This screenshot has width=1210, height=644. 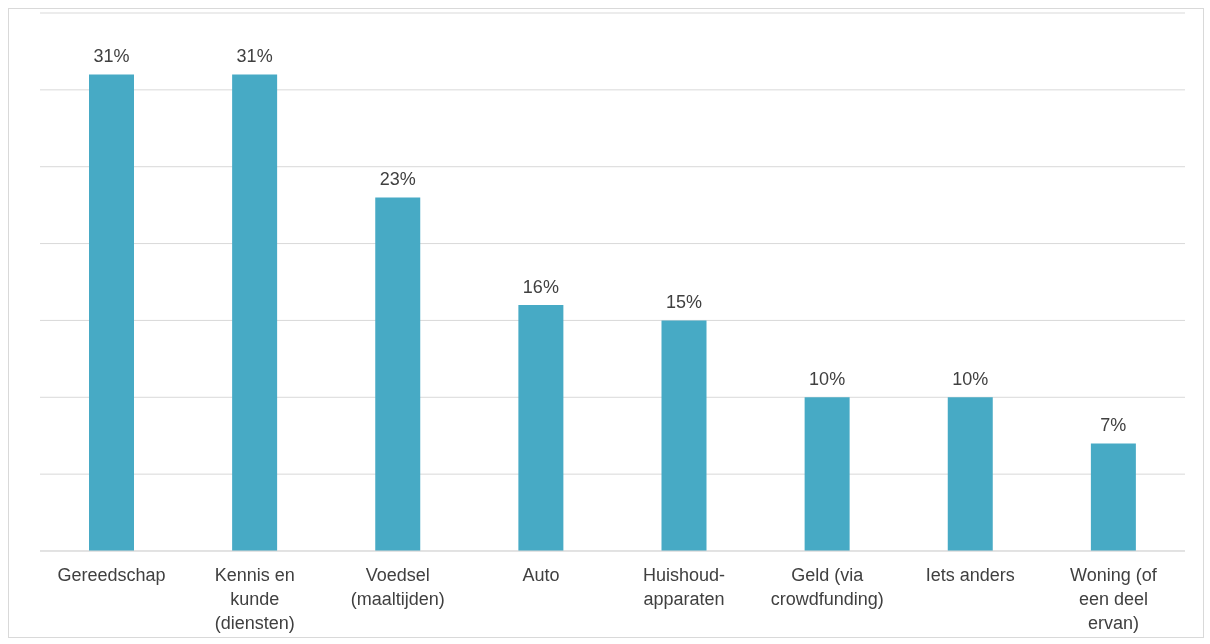 What do you see at coordinates (684, 587) in the screenshot?
I see `x-tick-label: Huishoud-apparaten` at bounding box center [684, 587].